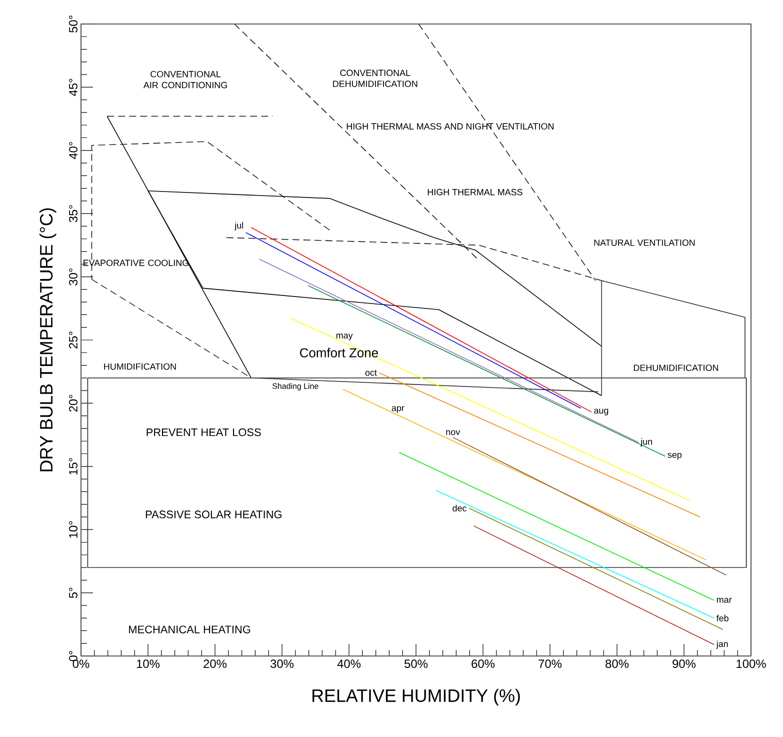 Image resolution: width=783 pixels, height=737 pixels. I want to click on annotation: DEHUMIDIFICATION, so click(676, 367).